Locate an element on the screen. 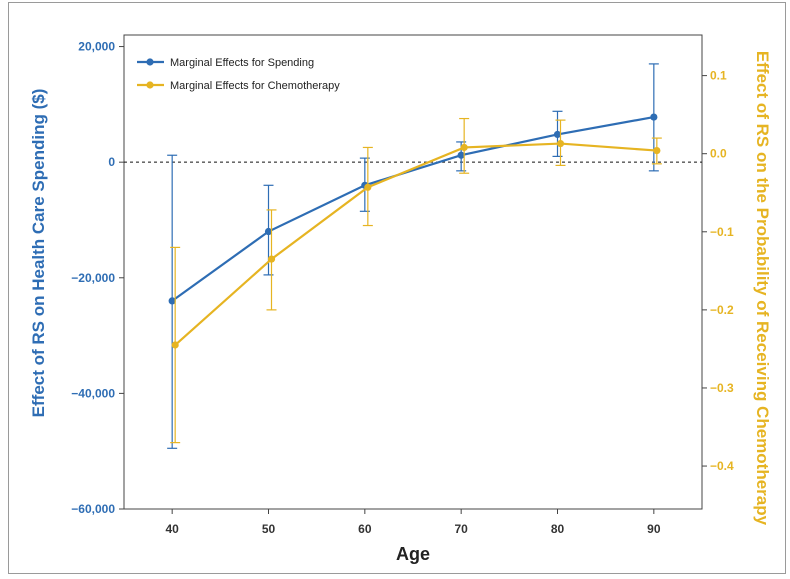 This screenshot has width=790, height=579. y-axis-left-title: Effect of RS on Health Care Spending ($) is located at coordinates (38, 253).